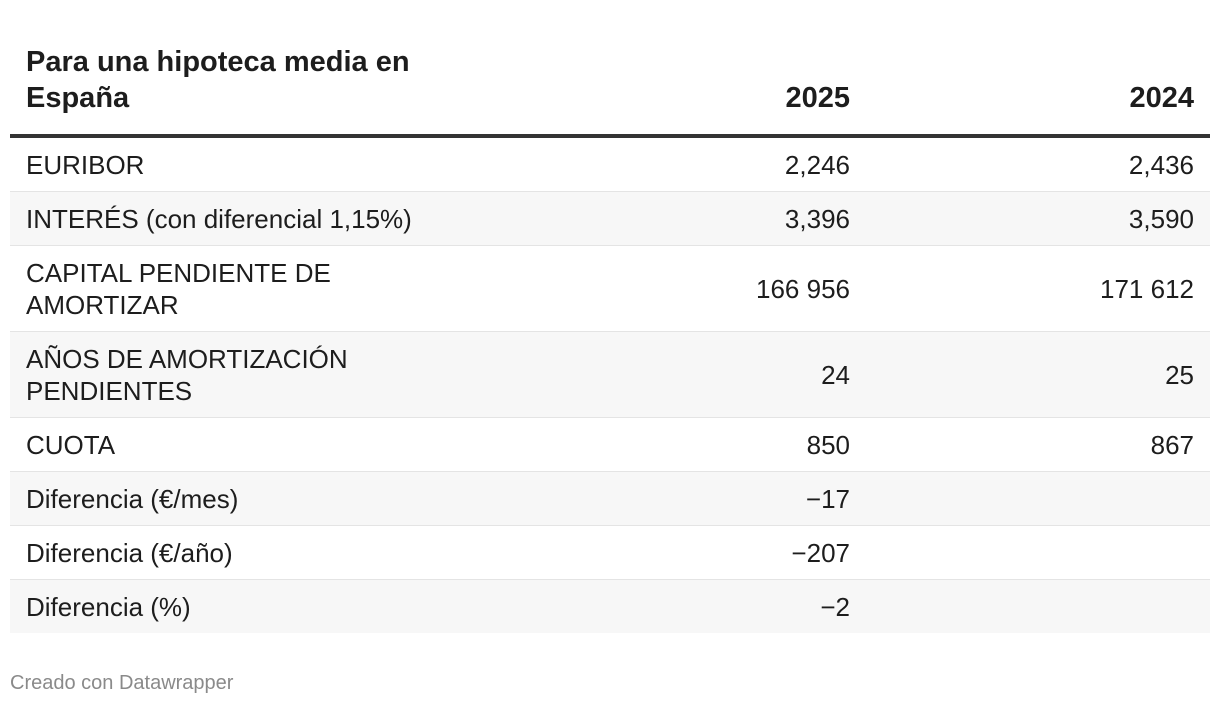  I want to click on row-label-text: INTERÉS (con diferencial 1,15%), so click(219, 218).